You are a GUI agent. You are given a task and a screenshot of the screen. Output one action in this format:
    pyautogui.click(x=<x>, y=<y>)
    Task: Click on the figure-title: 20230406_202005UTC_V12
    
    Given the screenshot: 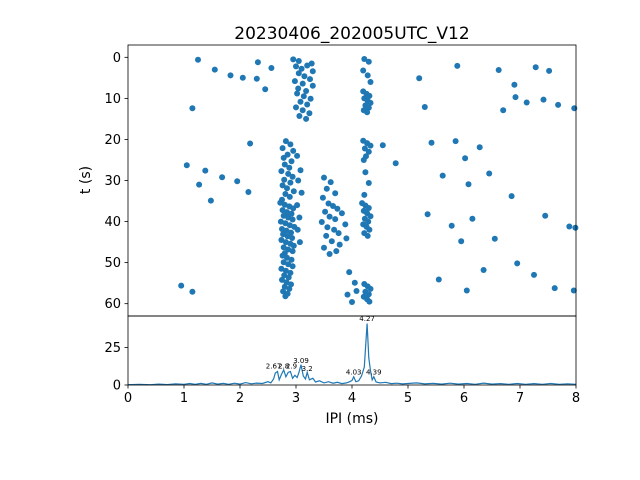 What is the action you would take?
    pyautogui.click(x=351, y=34)
    